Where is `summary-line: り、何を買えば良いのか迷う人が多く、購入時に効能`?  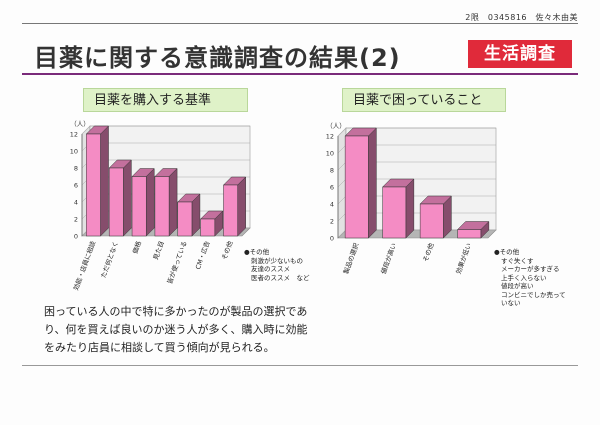 summary-line: り、何を買えば良いのか迷う人が多く、購入時に効能 is located at coordinates (176, 329).